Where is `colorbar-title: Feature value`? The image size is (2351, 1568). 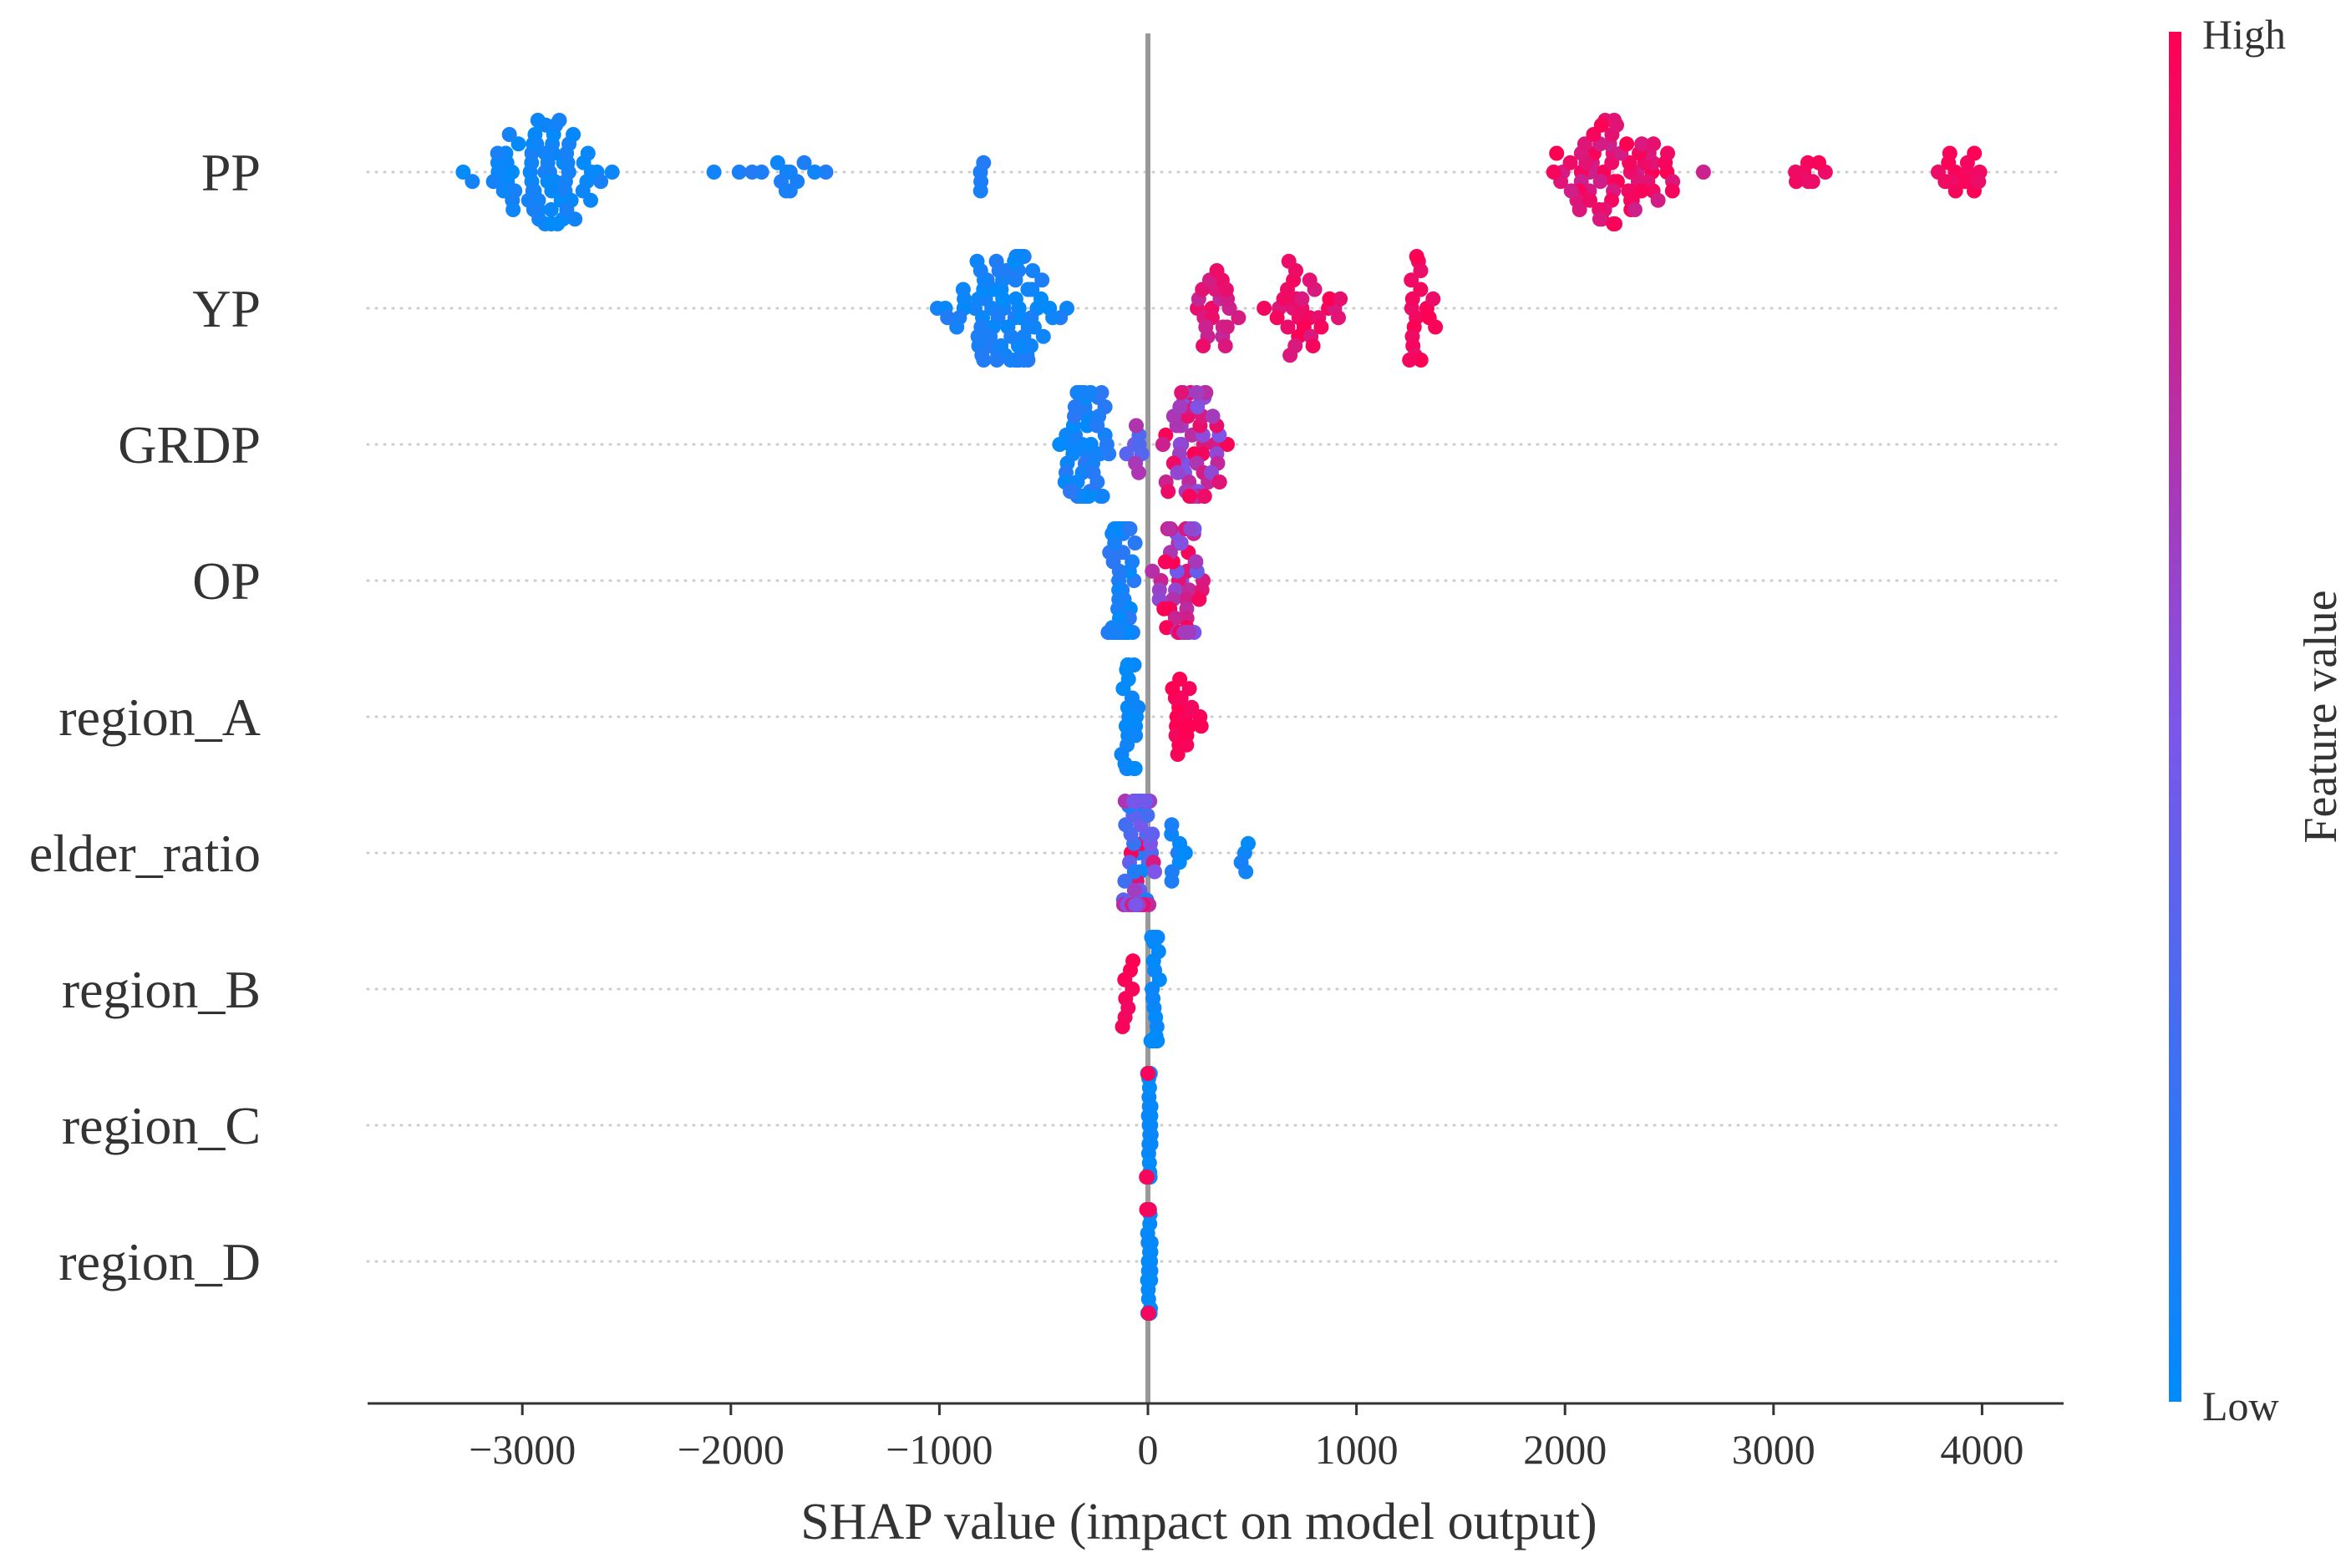
colorbar-title: Feature value is located at coordinates (2321, 717).